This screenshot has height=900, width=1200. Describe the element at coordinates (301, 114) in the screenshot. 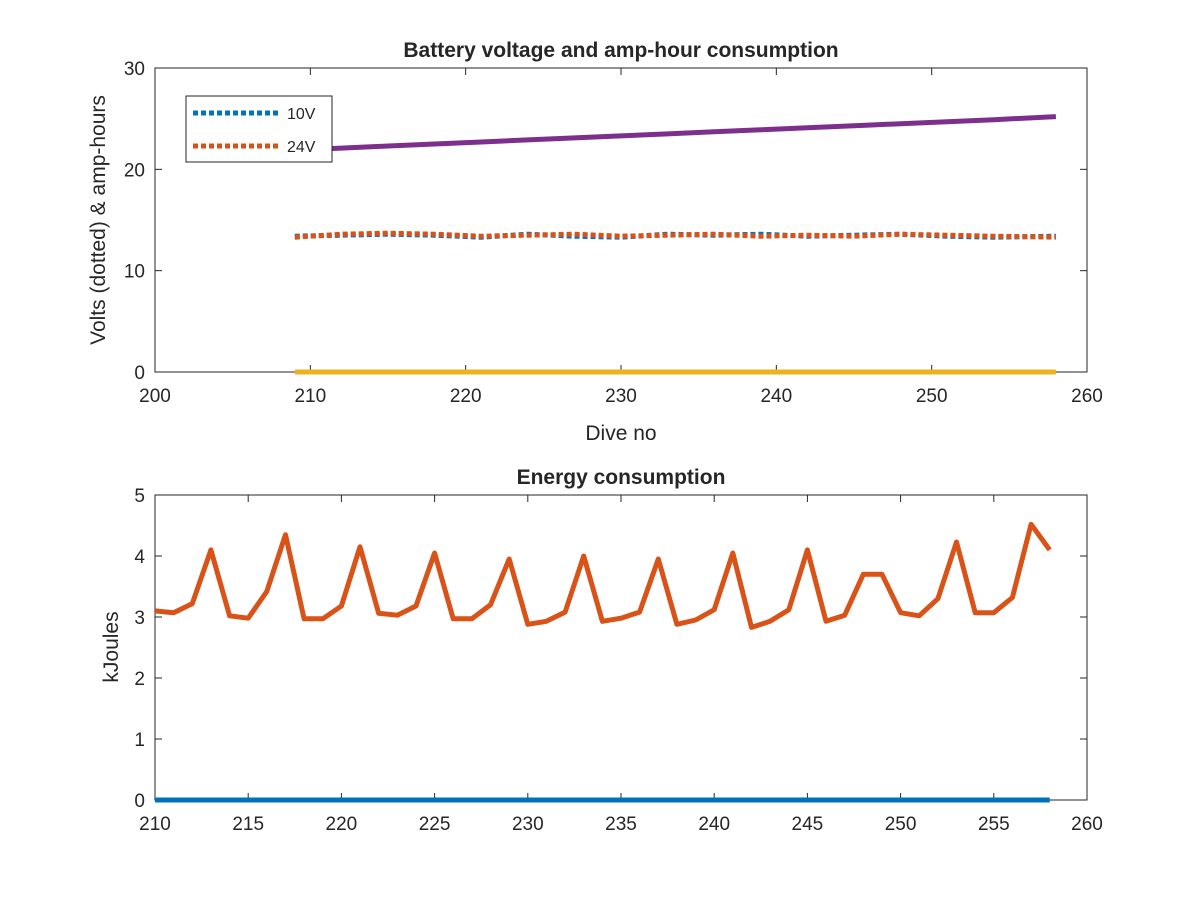

I see `legend-label-10v: 10V` at that location.